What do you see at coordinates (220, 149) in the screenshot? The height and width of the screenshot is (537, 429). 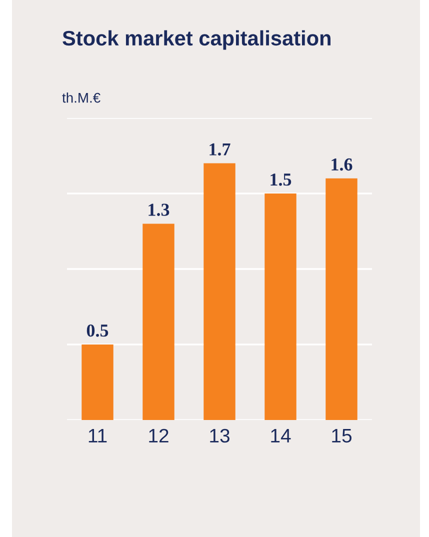 I see `data-label: 1.7` at bounding box center [220, 149].